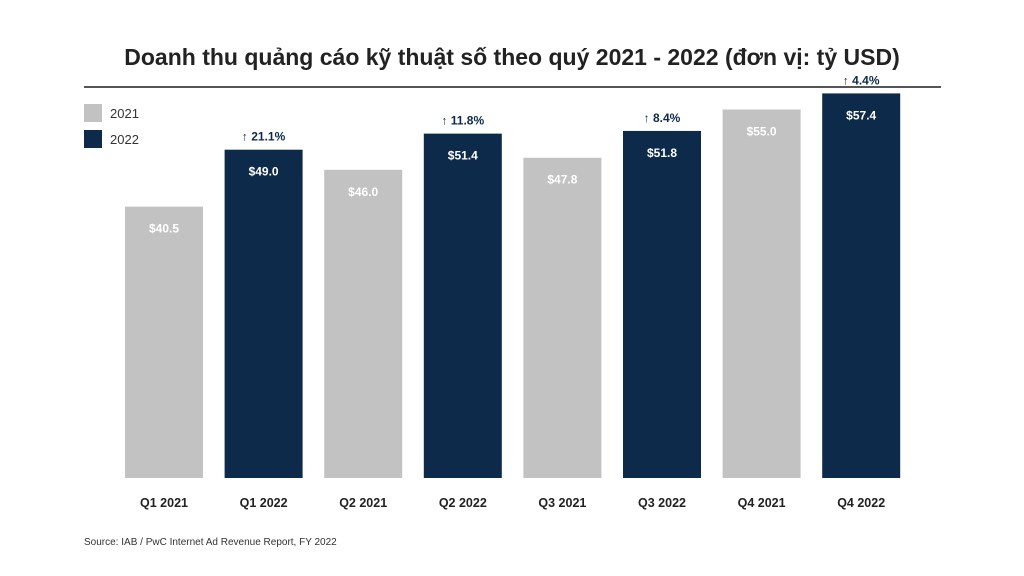 This screenshot has width=1024, height=576. Describe the element at coordinates (263, 313) in the screenshot. I see `bar-q1-2022` at that location.